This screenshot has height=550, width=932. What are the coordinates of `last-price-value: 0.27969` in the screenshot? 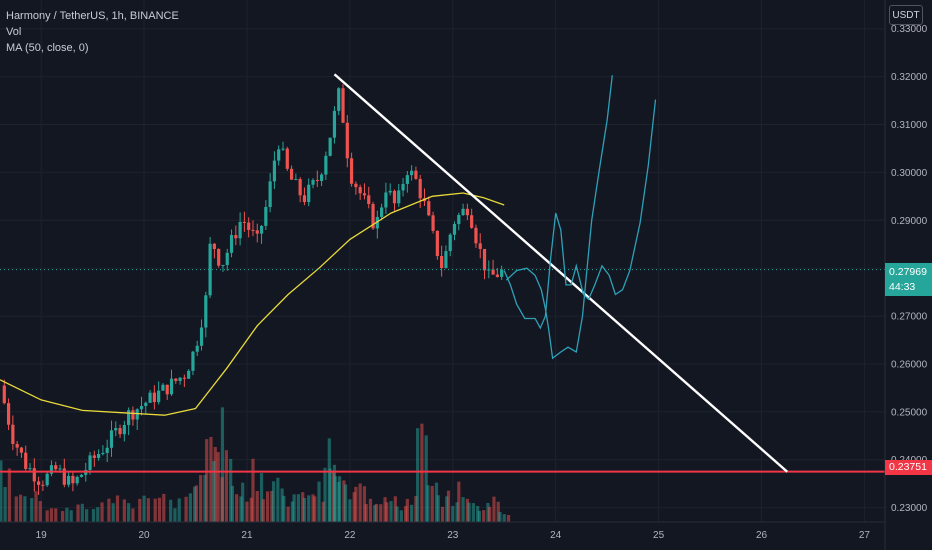 It's located at (908, 272).